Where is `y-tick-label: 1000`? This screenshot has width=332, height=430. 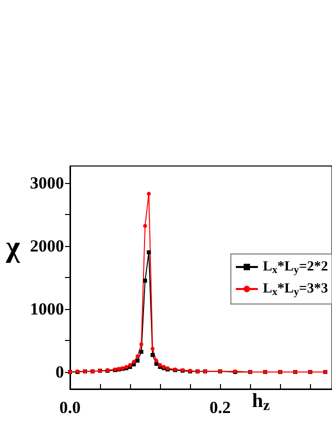 y-tick-label: 1000 is located at coordinates (47, 308).